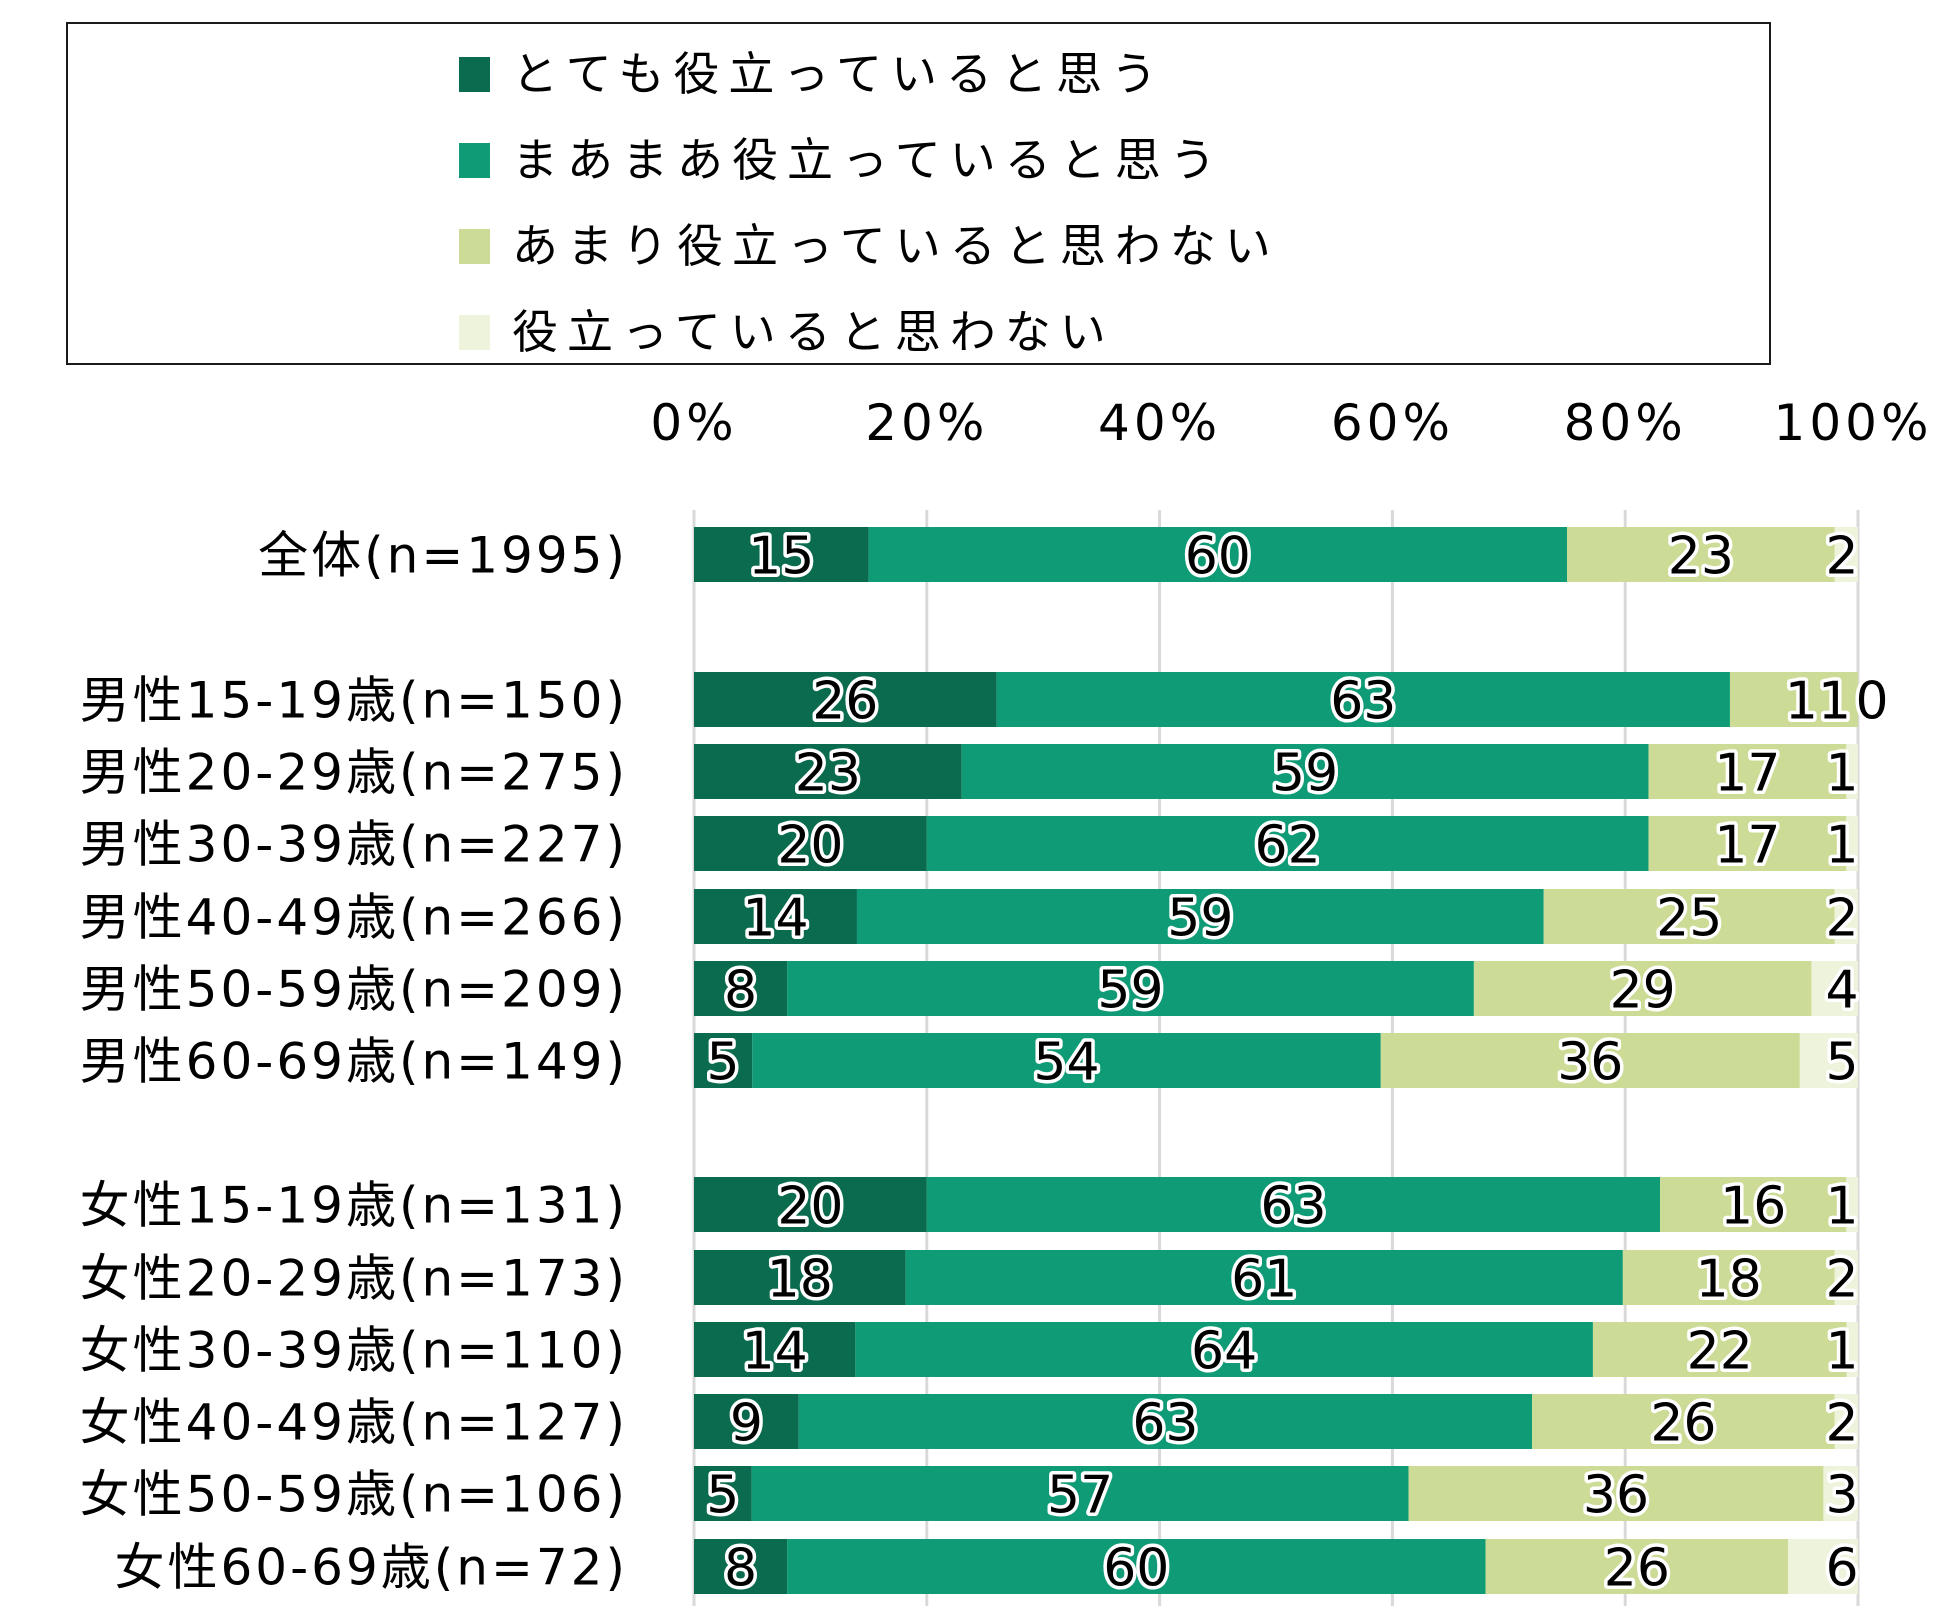 The image size is (1960, 1621). What do you see at coordinates (1392, 423) in the screenshot?
I see `x-tick-label: 60%` at bounding box center [1392, 423].